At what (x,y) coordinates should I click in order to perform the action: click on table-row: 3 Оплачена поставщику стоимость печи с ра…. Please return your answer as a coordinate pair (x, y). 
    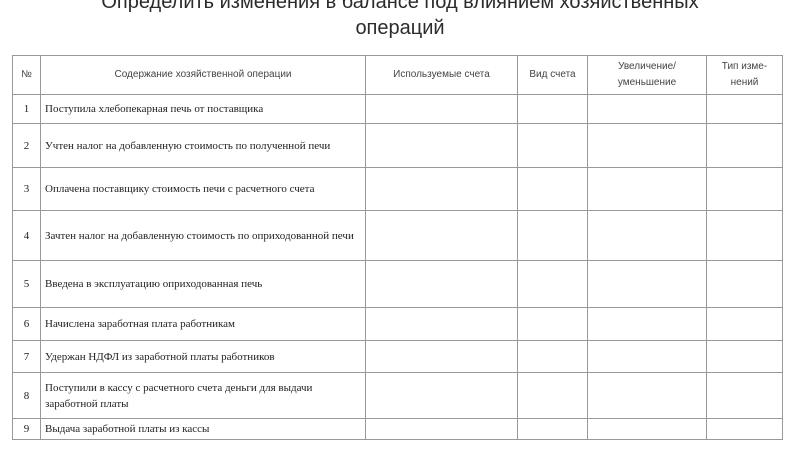
    Looking at the image, I should click on (397, 189).